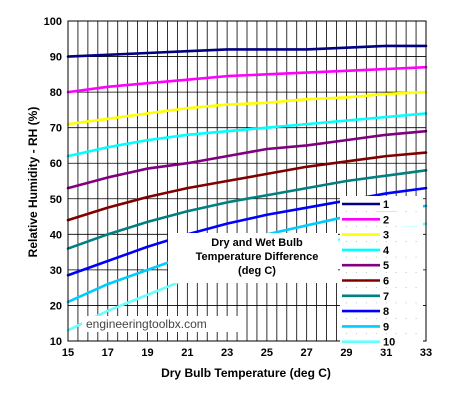  What do you see at coordinates (56, 93) in the screenshot?
I see `y-tick-label: 80` at bounding box center [56, 93].